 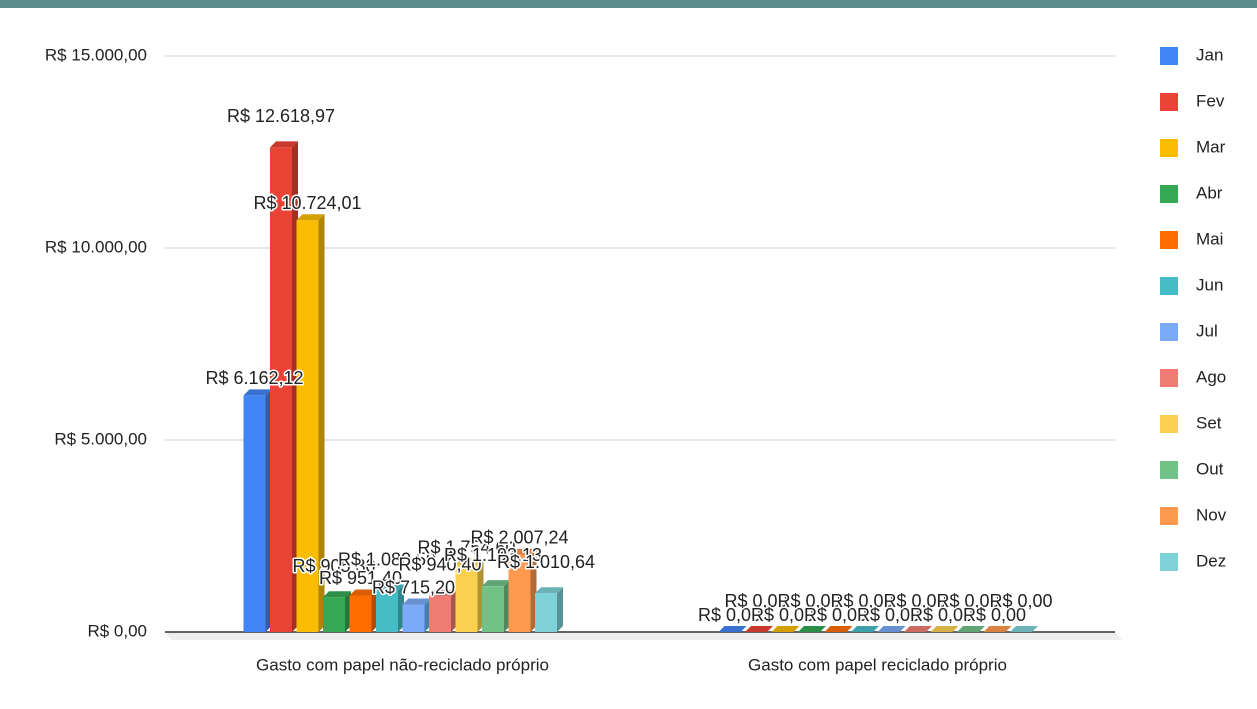 I want to click on top-bar, so click(x=628, y=4).